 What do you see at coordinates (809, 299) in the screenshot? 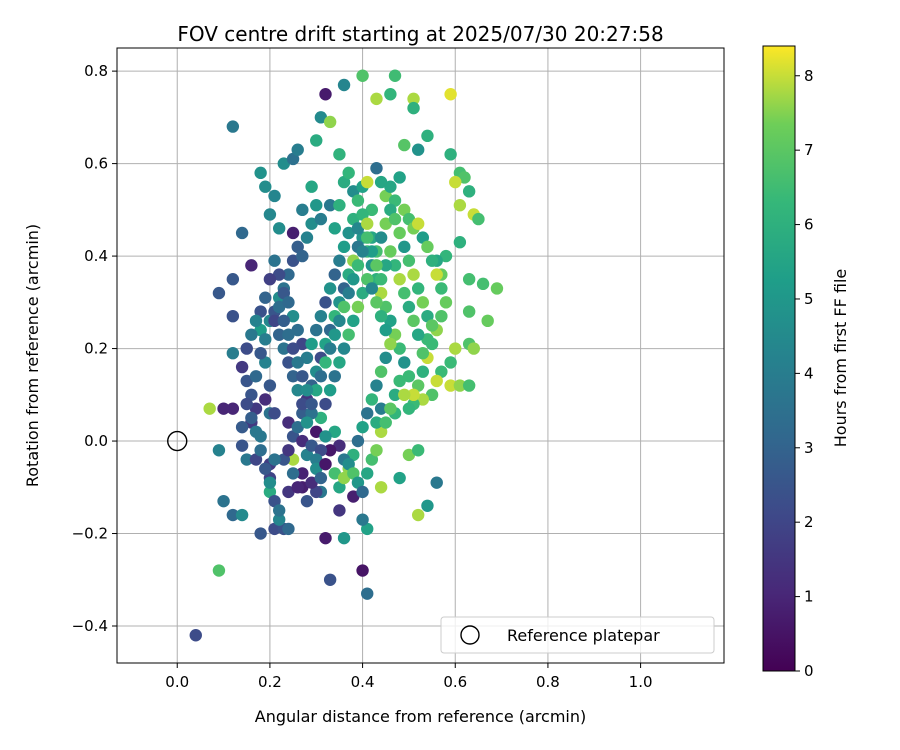
I see `colorbar-tick-label: 5` at bounding box center [809, 299].